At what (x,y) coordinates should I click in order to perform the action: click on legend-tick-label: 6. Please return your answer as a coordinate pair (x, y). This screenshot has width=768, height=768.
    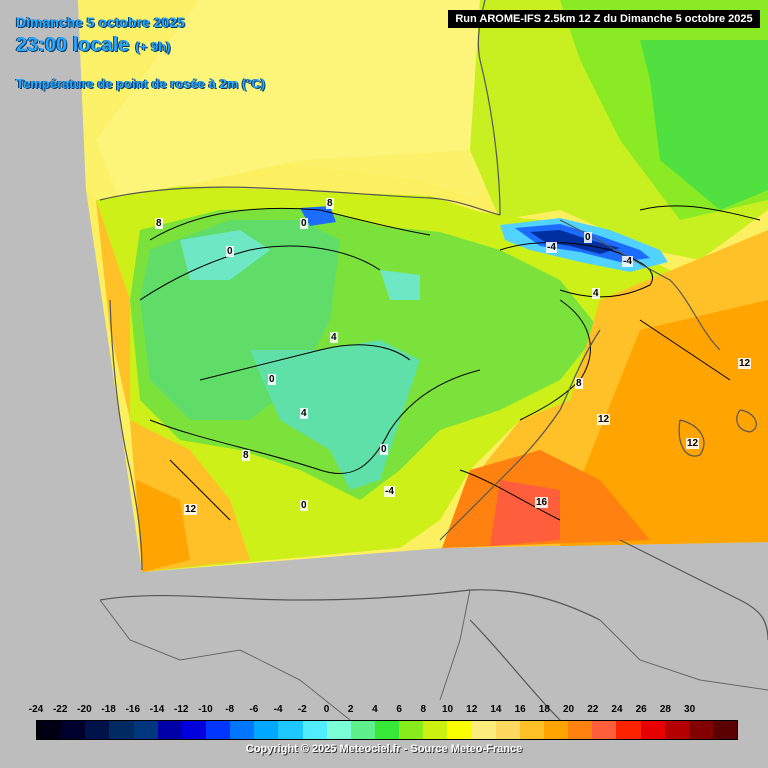
    Looking at the image, I should click on (399, 709).